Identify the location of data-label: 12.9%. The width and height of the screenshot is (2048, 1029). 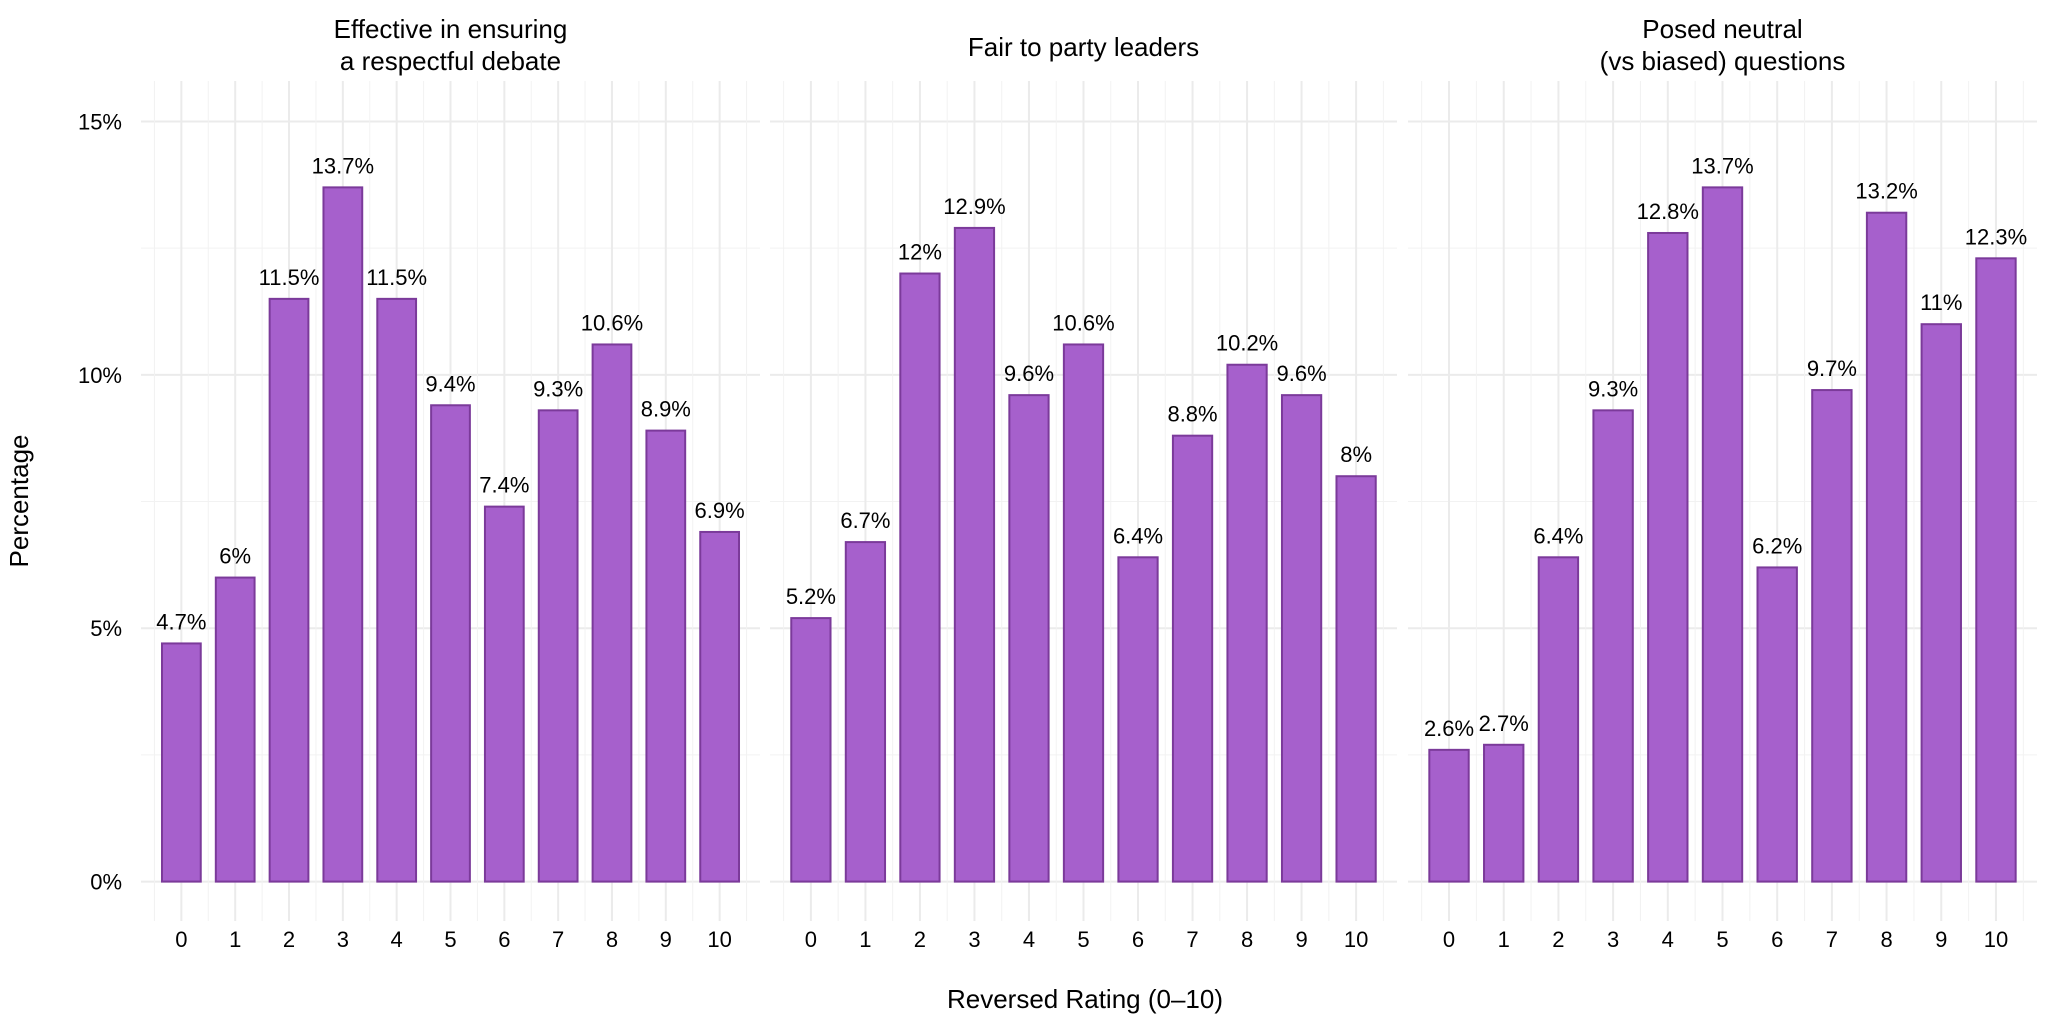
(974, 206).